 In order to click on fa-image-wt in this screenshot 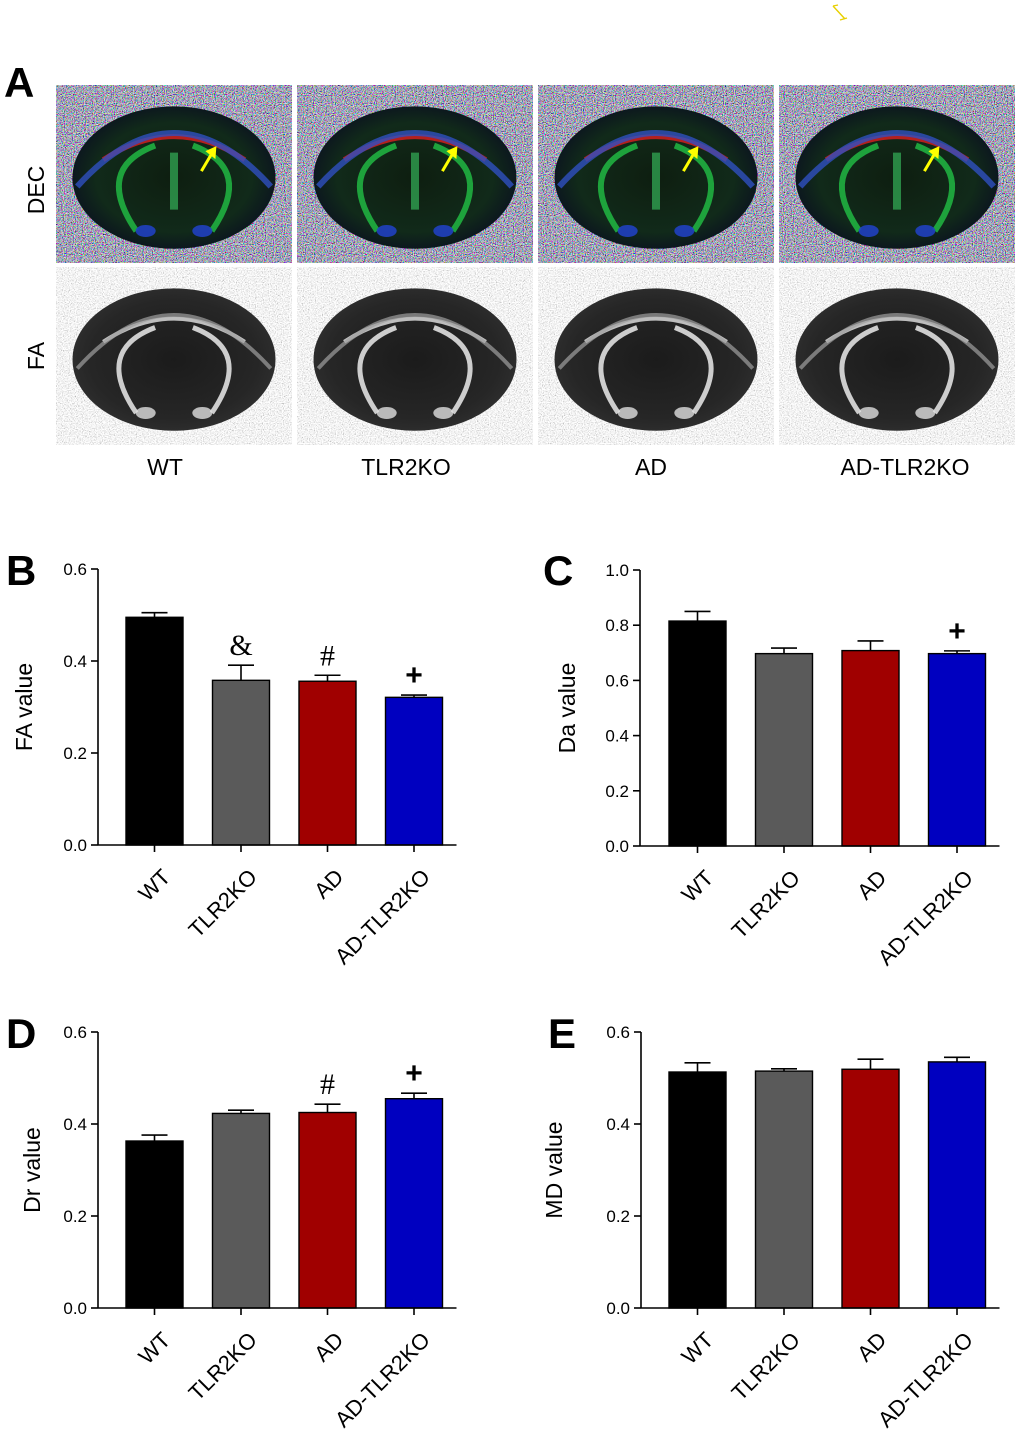, I will do `click(174, 356)`.